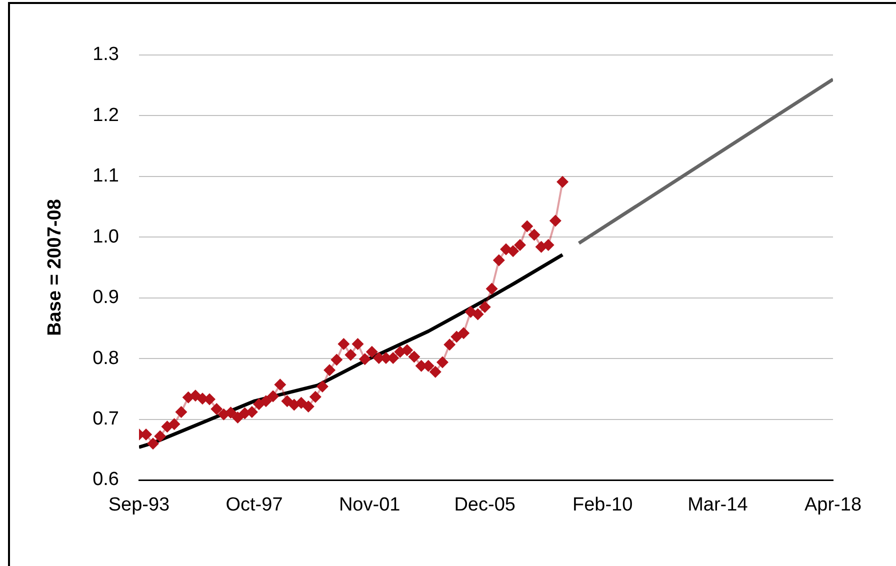 The image size is (896, 566). I want to click on y-tick-label: 0.6, so click(105, 479).